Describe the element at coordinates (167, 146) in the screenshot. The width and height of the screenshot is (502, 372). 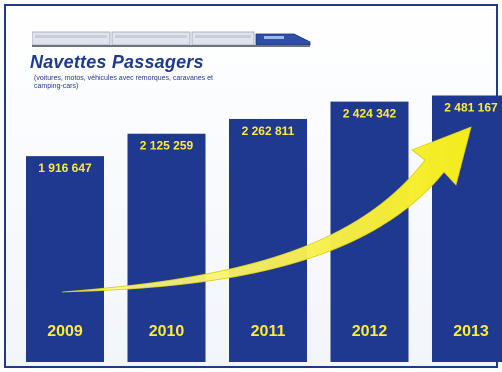
I see `value-label-2010: 2 125 259` at that location.